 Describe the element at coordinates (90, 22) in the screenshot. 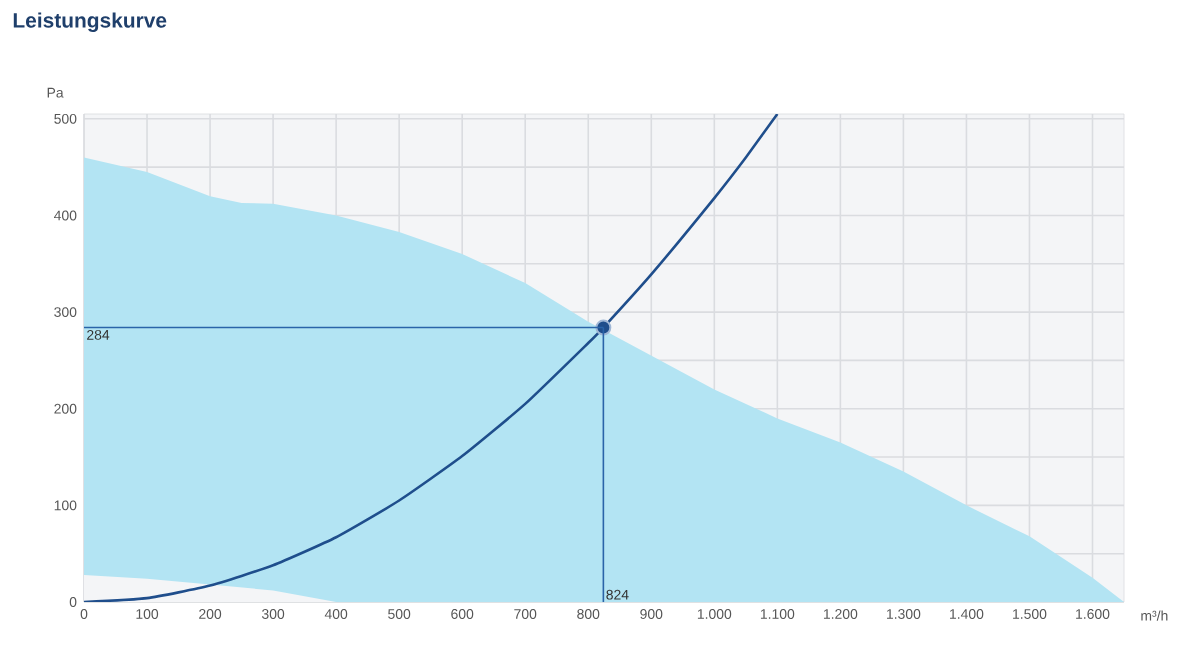

I see `chart-title: Leistungskurve` at that location.